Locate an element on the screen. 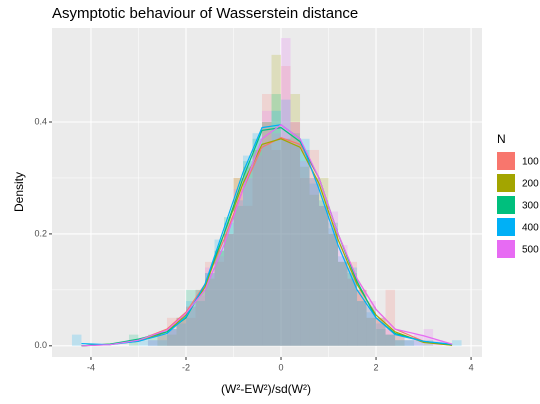  x-tick-label: -4 is located at coordinates (91, 367).